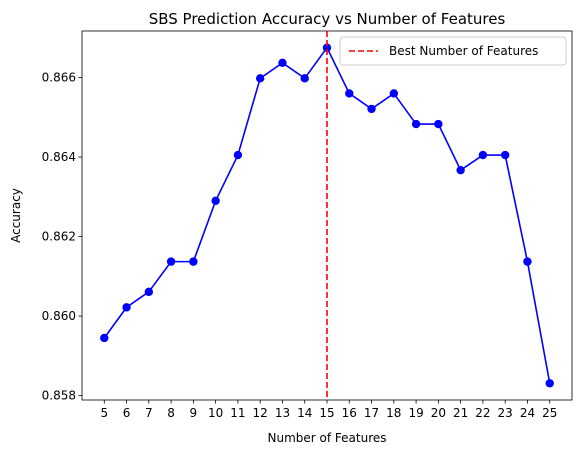 The height and width of the screenshot is (455, 585). Describe the element at coordinates (16, 215) in the screenshot. I see `y-axis-label: Accuracy` at that location.